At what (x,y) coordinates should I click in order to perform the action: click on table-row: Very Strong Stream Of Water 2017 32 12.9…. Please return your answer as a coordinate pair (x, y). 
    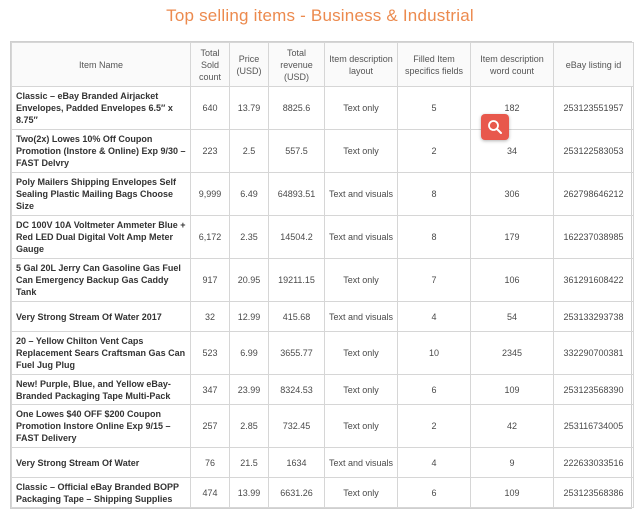
    Looking at the image, I should click on (322, 316).